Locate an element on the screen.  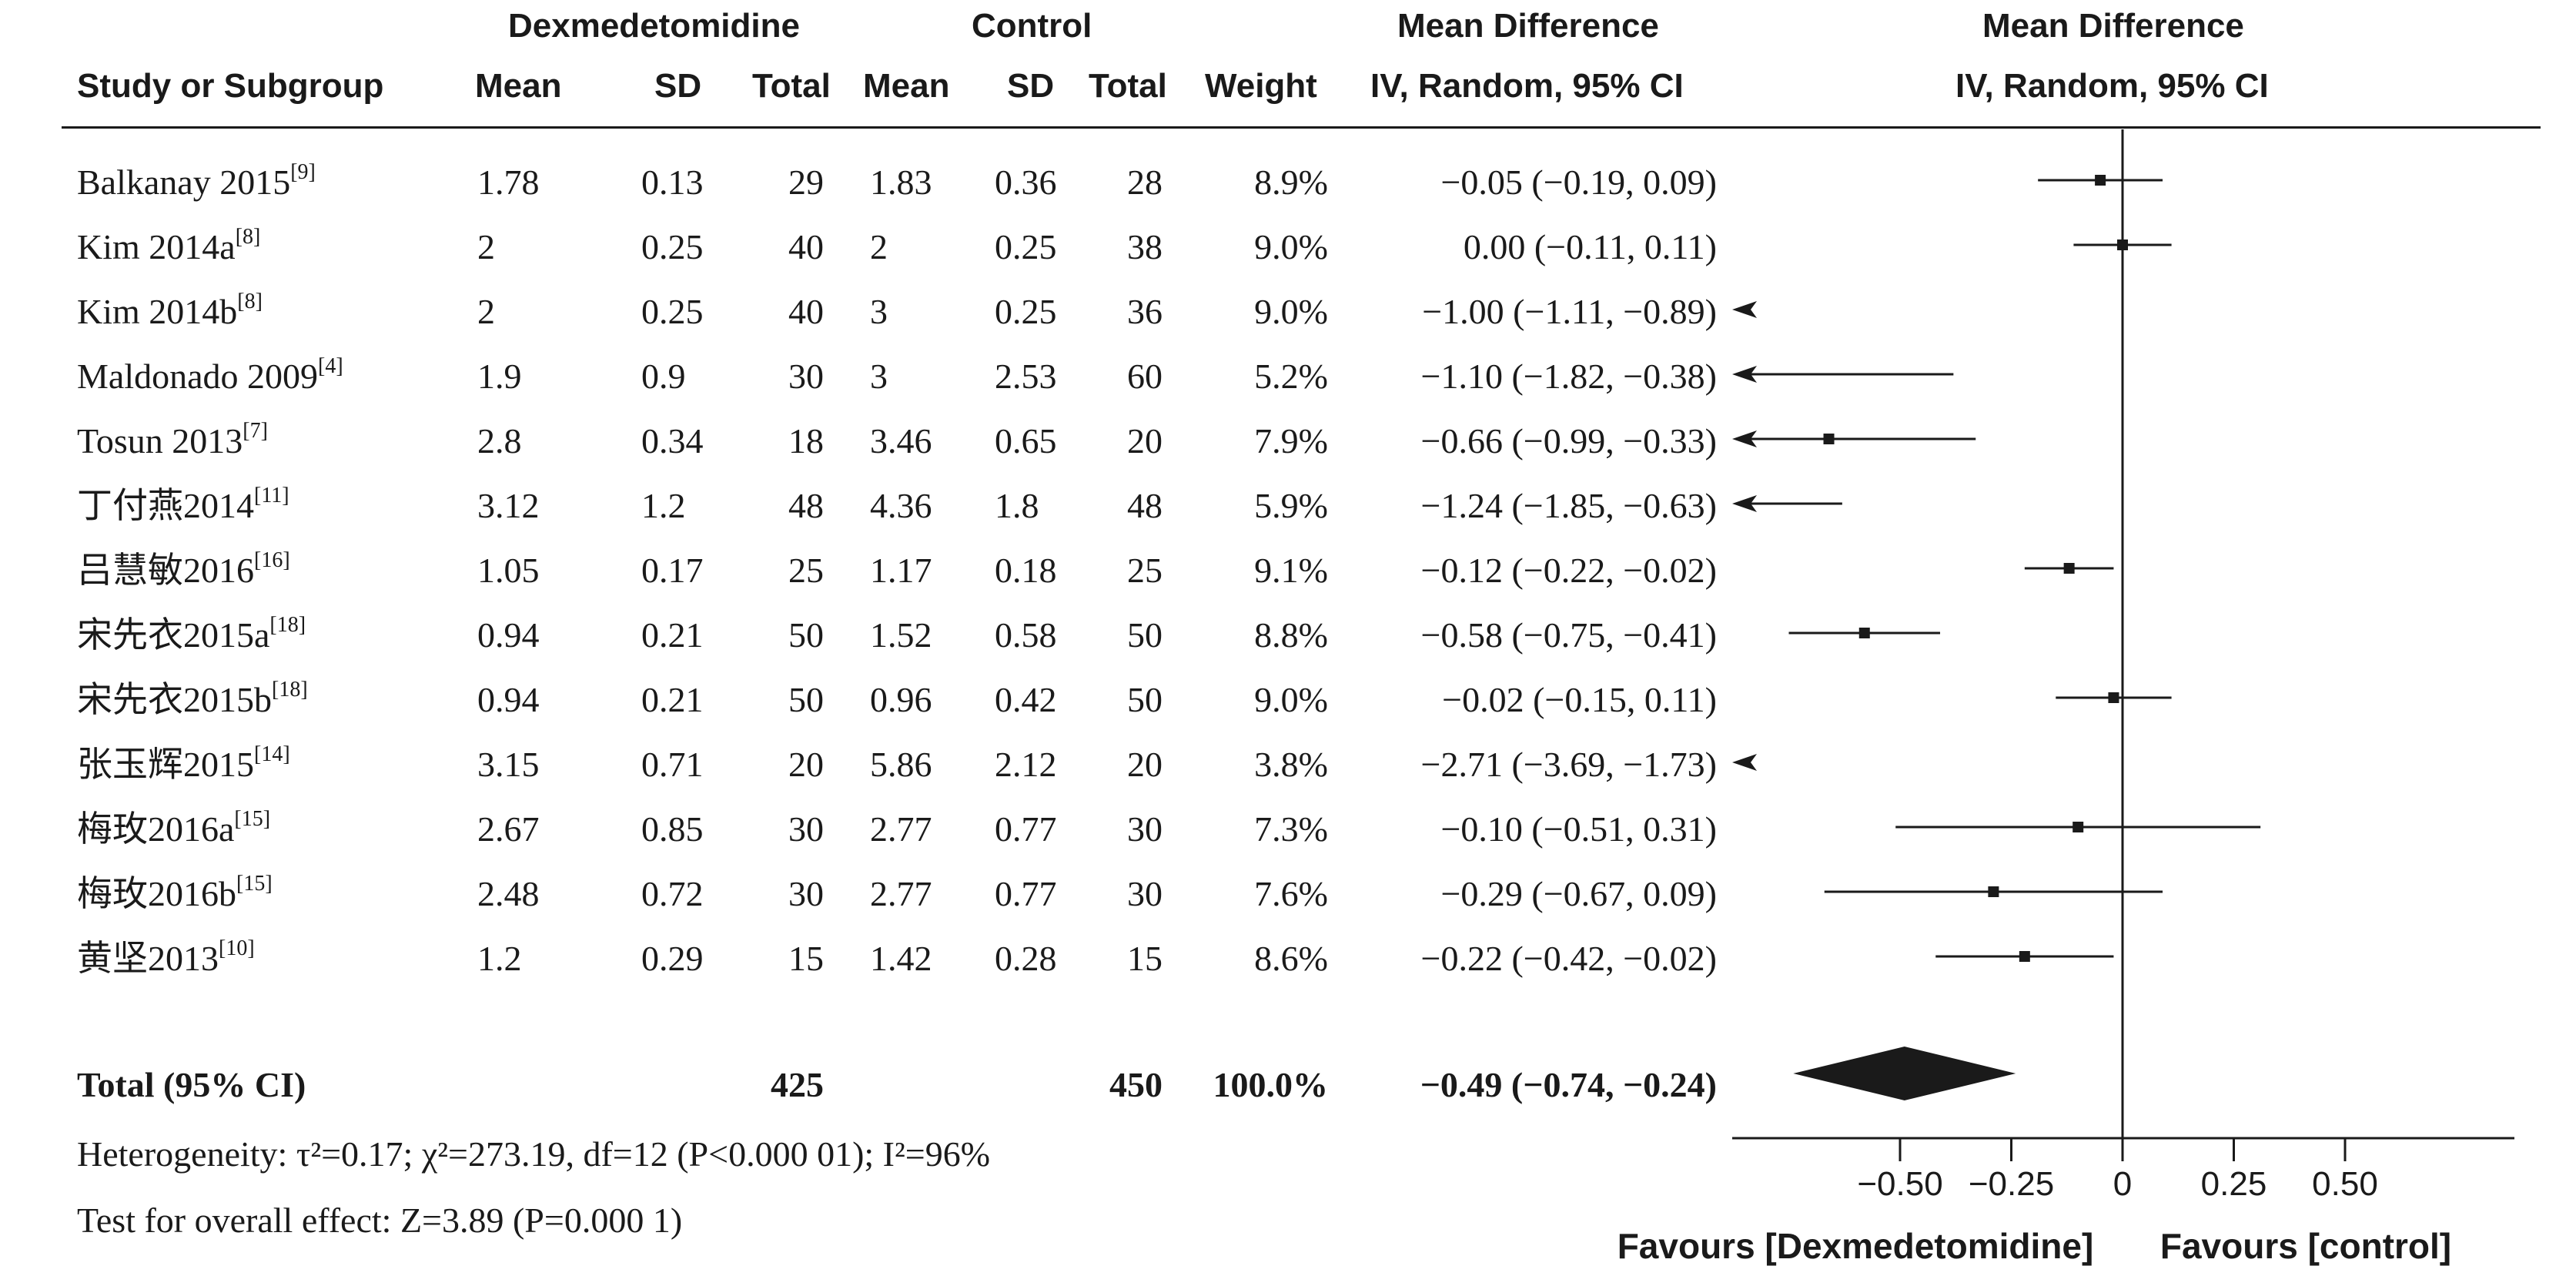
cell-sd2: 2.53 is located at coordinates (1026, 376).